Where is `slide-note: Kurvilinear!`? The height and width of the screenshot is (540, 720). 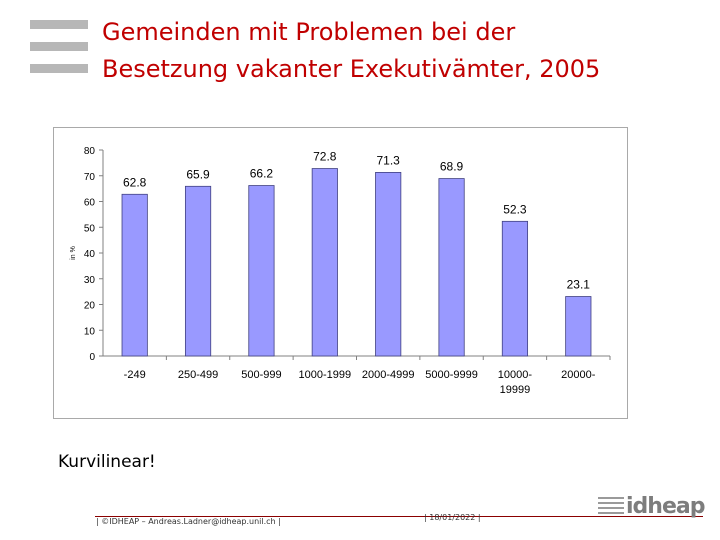
slide-note: Kurvilinear! is located at coordinates (107, 462).